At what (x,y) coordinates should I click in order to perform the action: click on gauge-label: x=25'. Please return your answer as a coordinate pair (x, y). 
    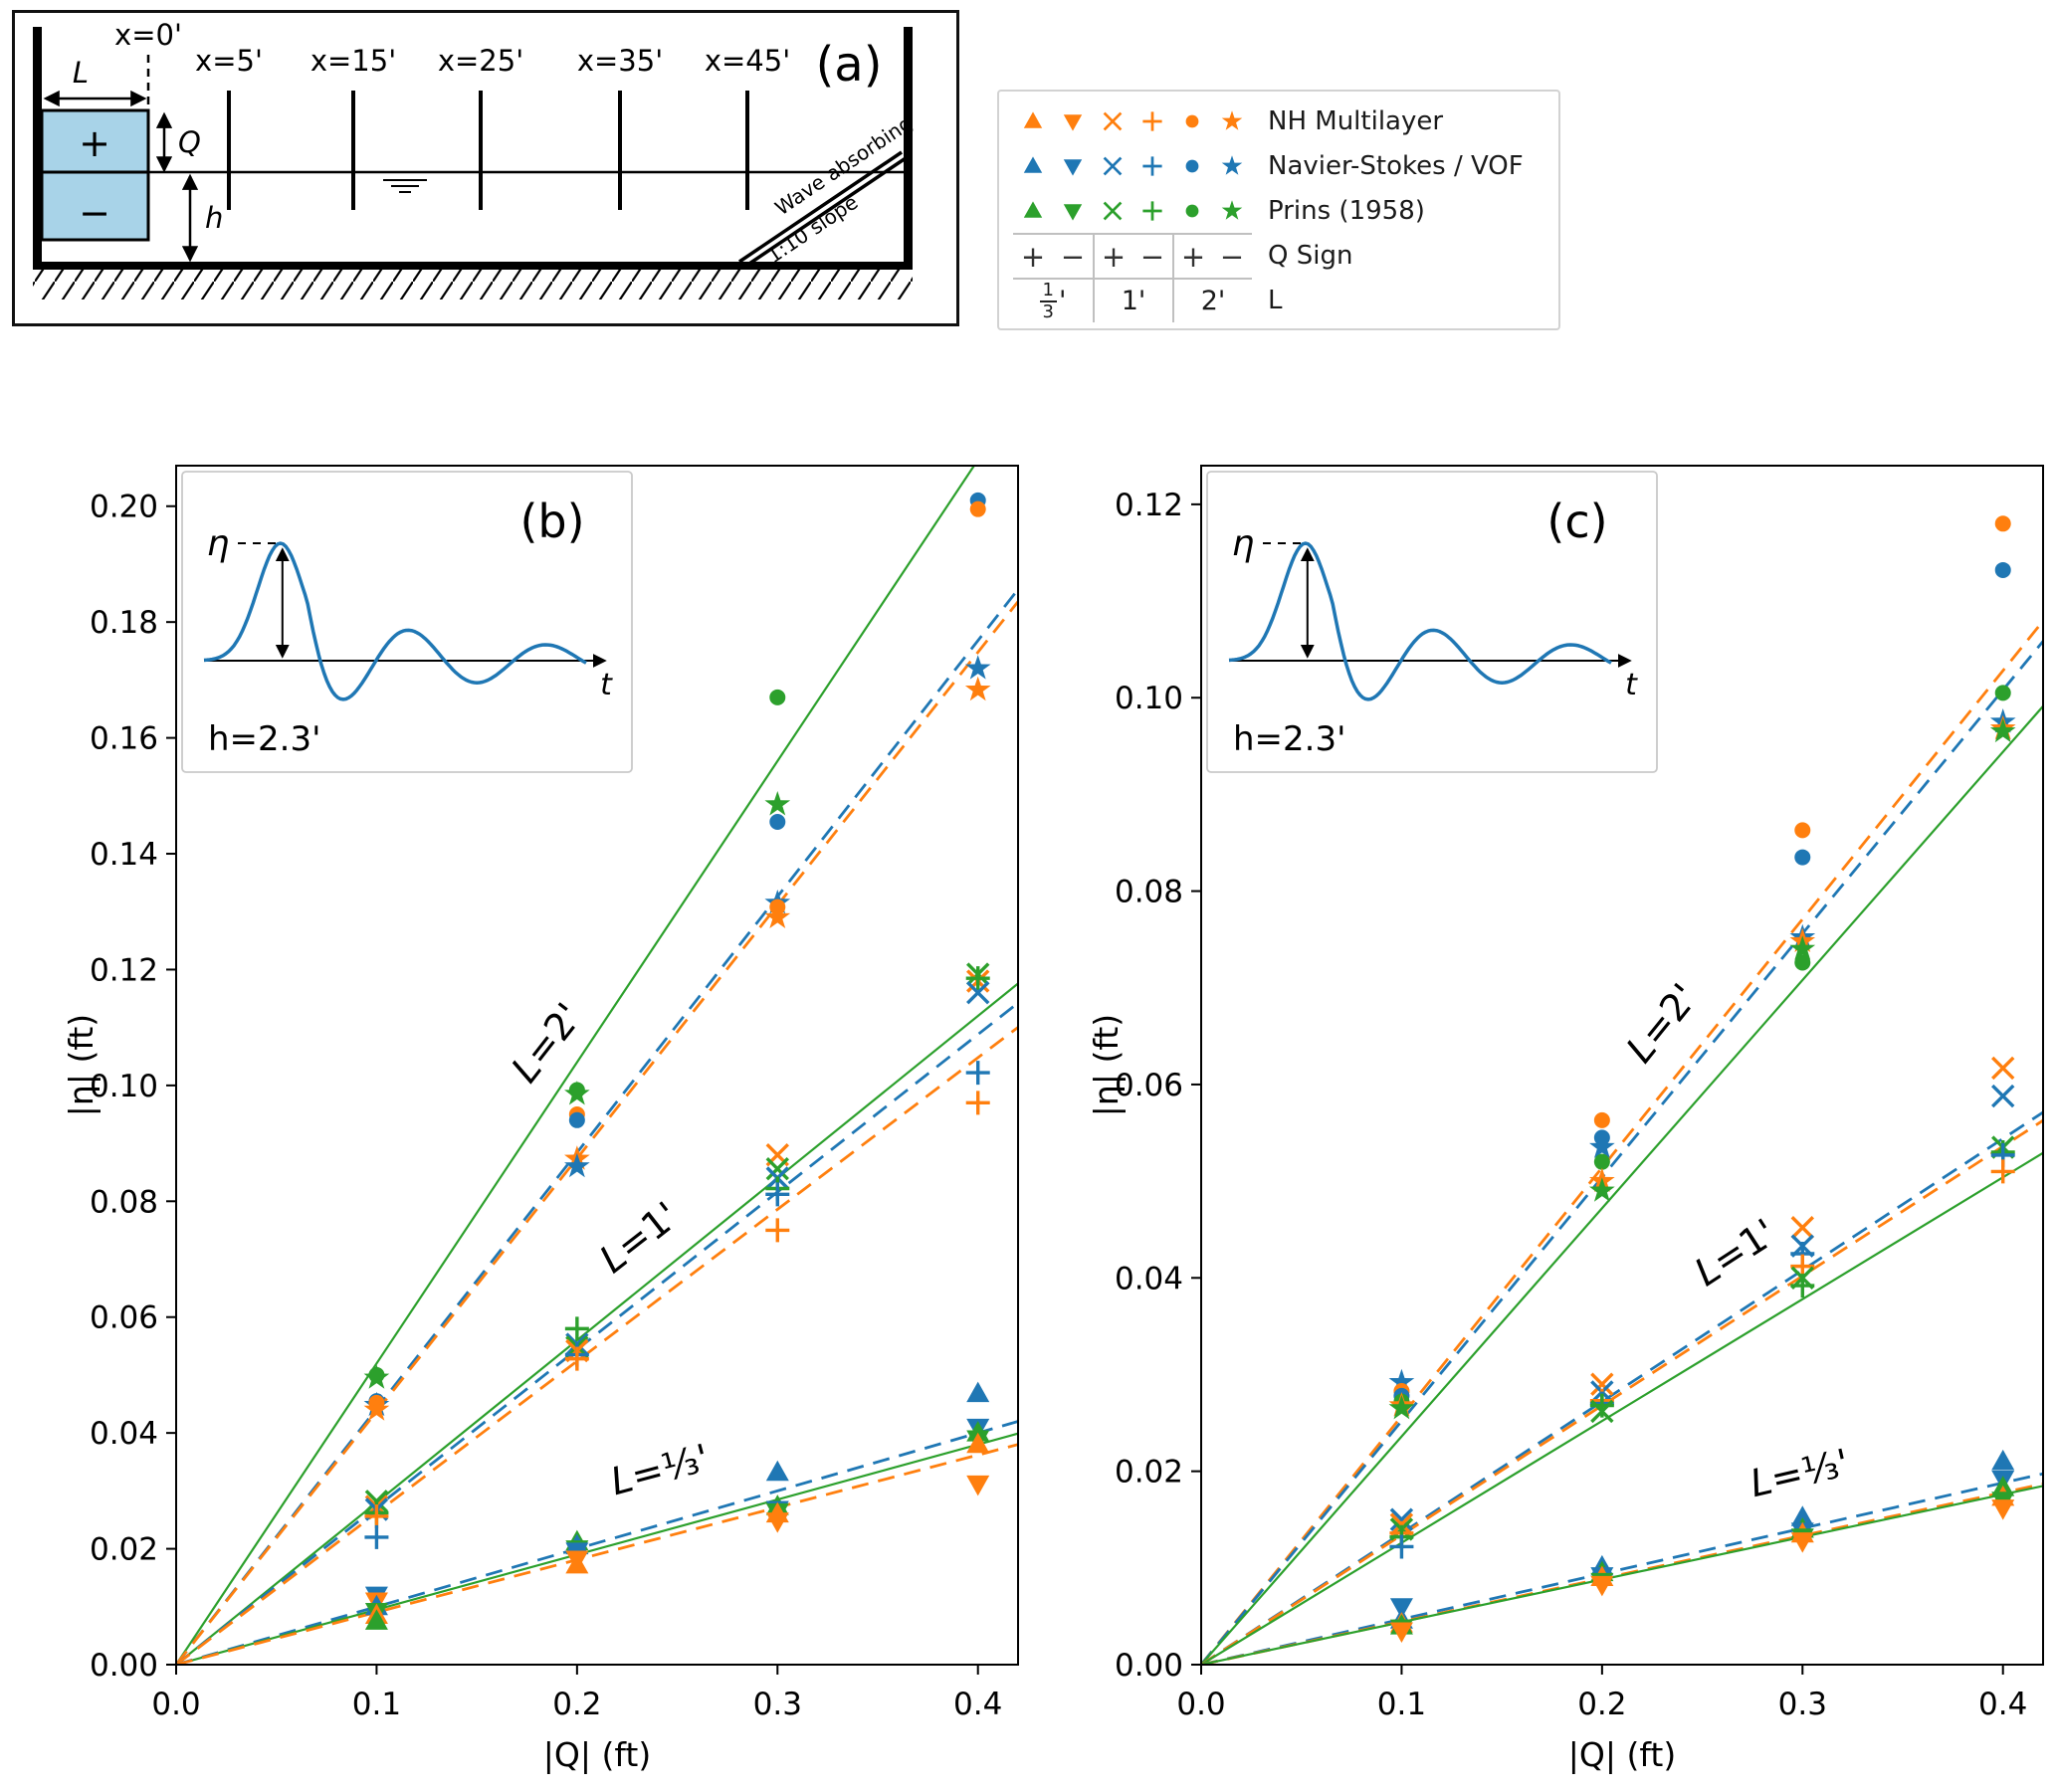
    Looking at the image, I should click on (480, 61).